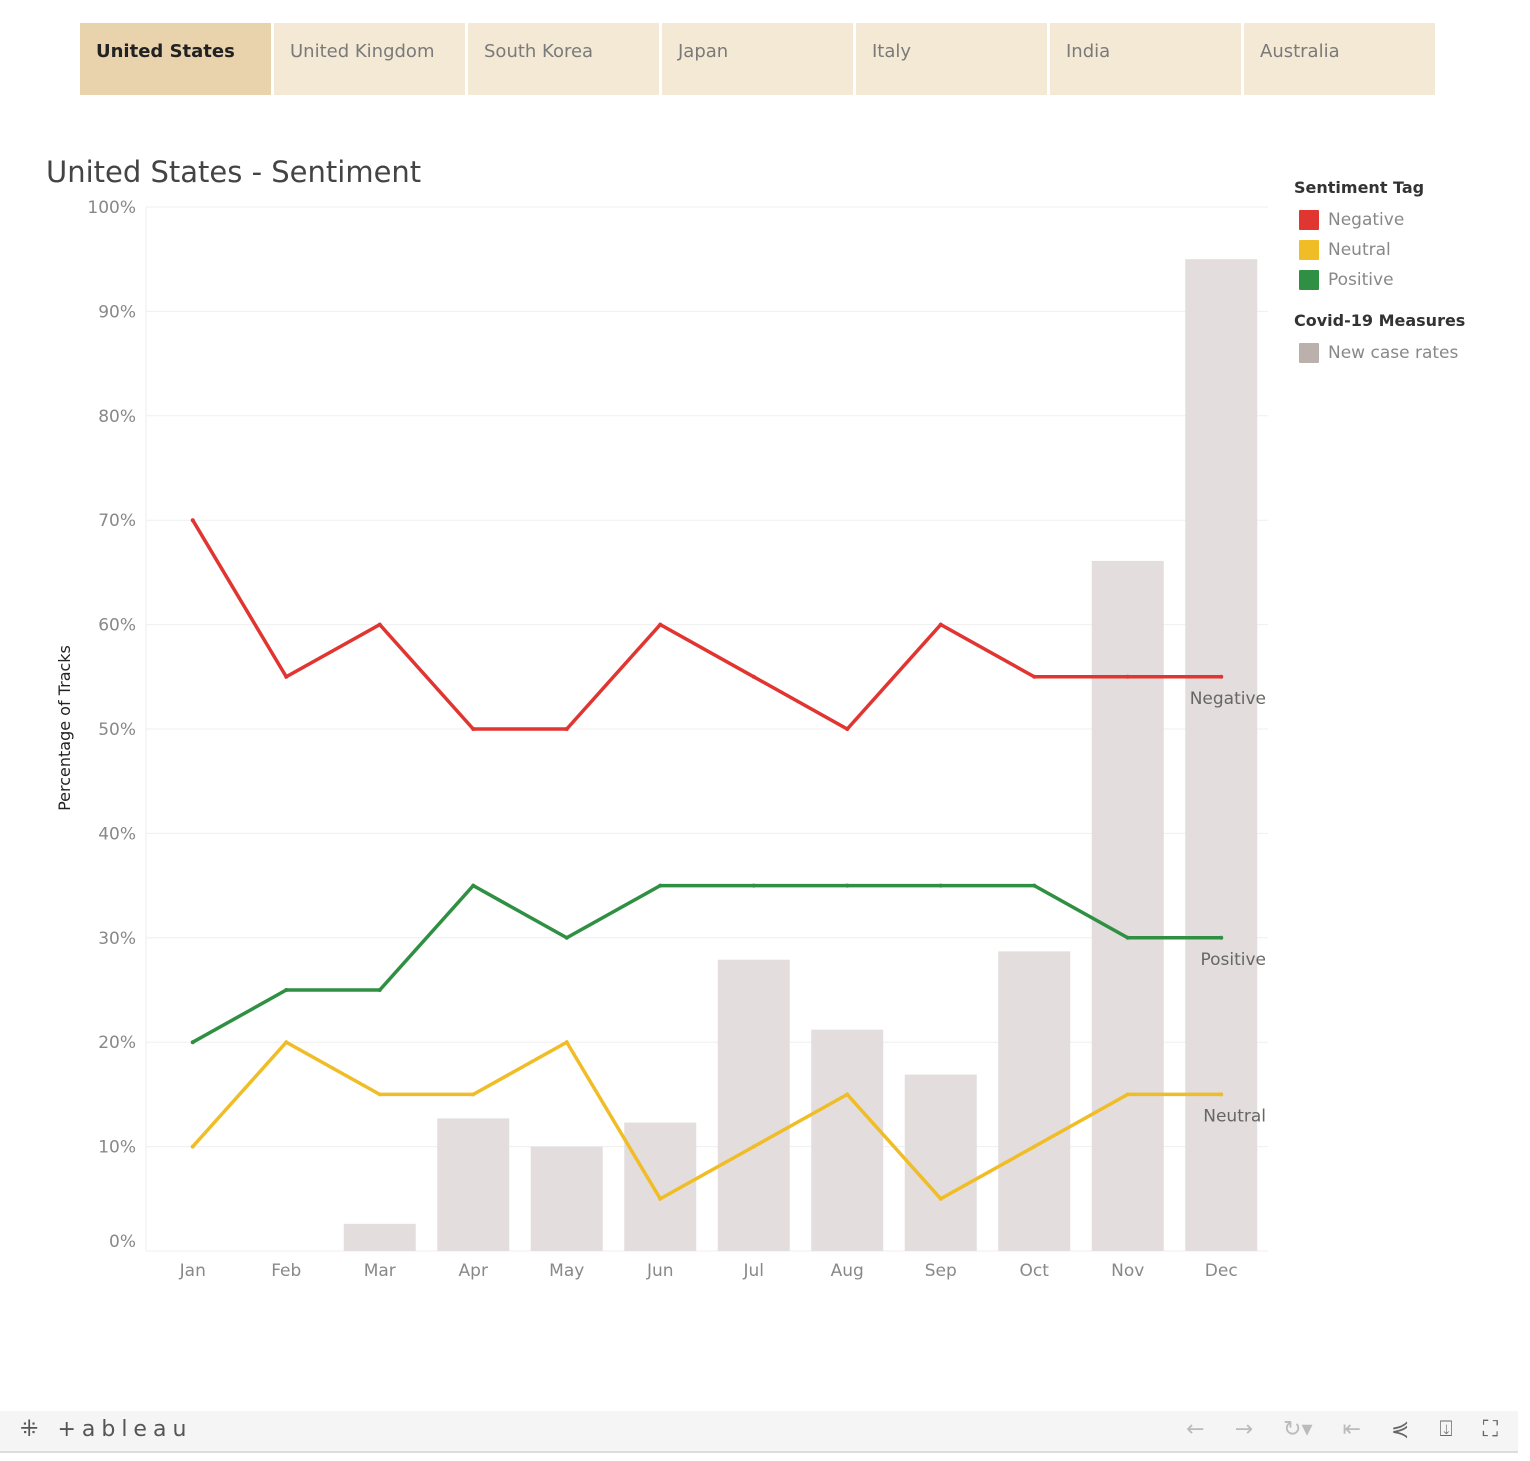 This screenshot has height=1461, width=1530. I want to click on y-tick-label: 80%, so click(117, 417).